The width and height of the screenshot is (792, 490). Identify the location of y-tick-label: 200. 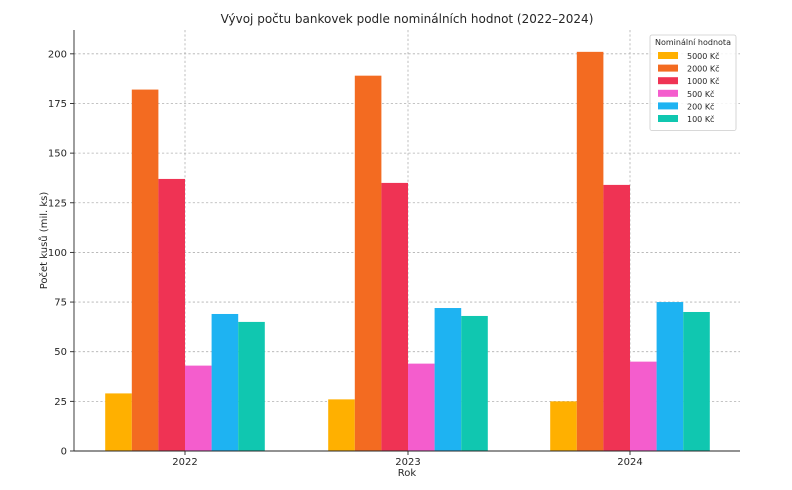
(57, 54).